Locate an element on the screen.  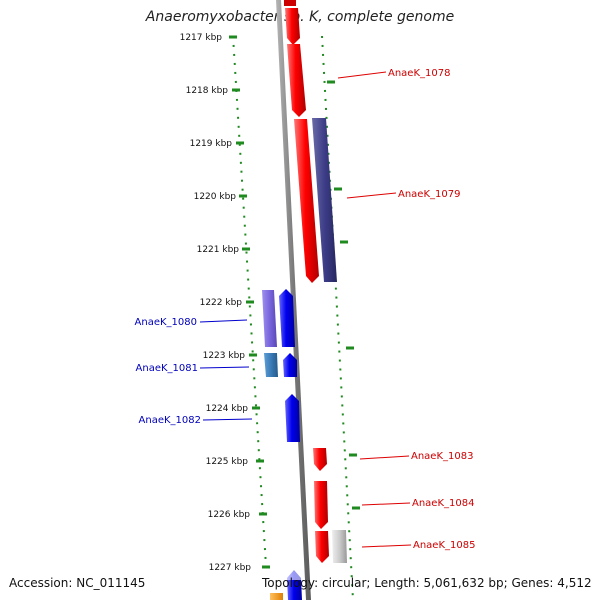
genome-backbone is located at coordinates (293, 300).